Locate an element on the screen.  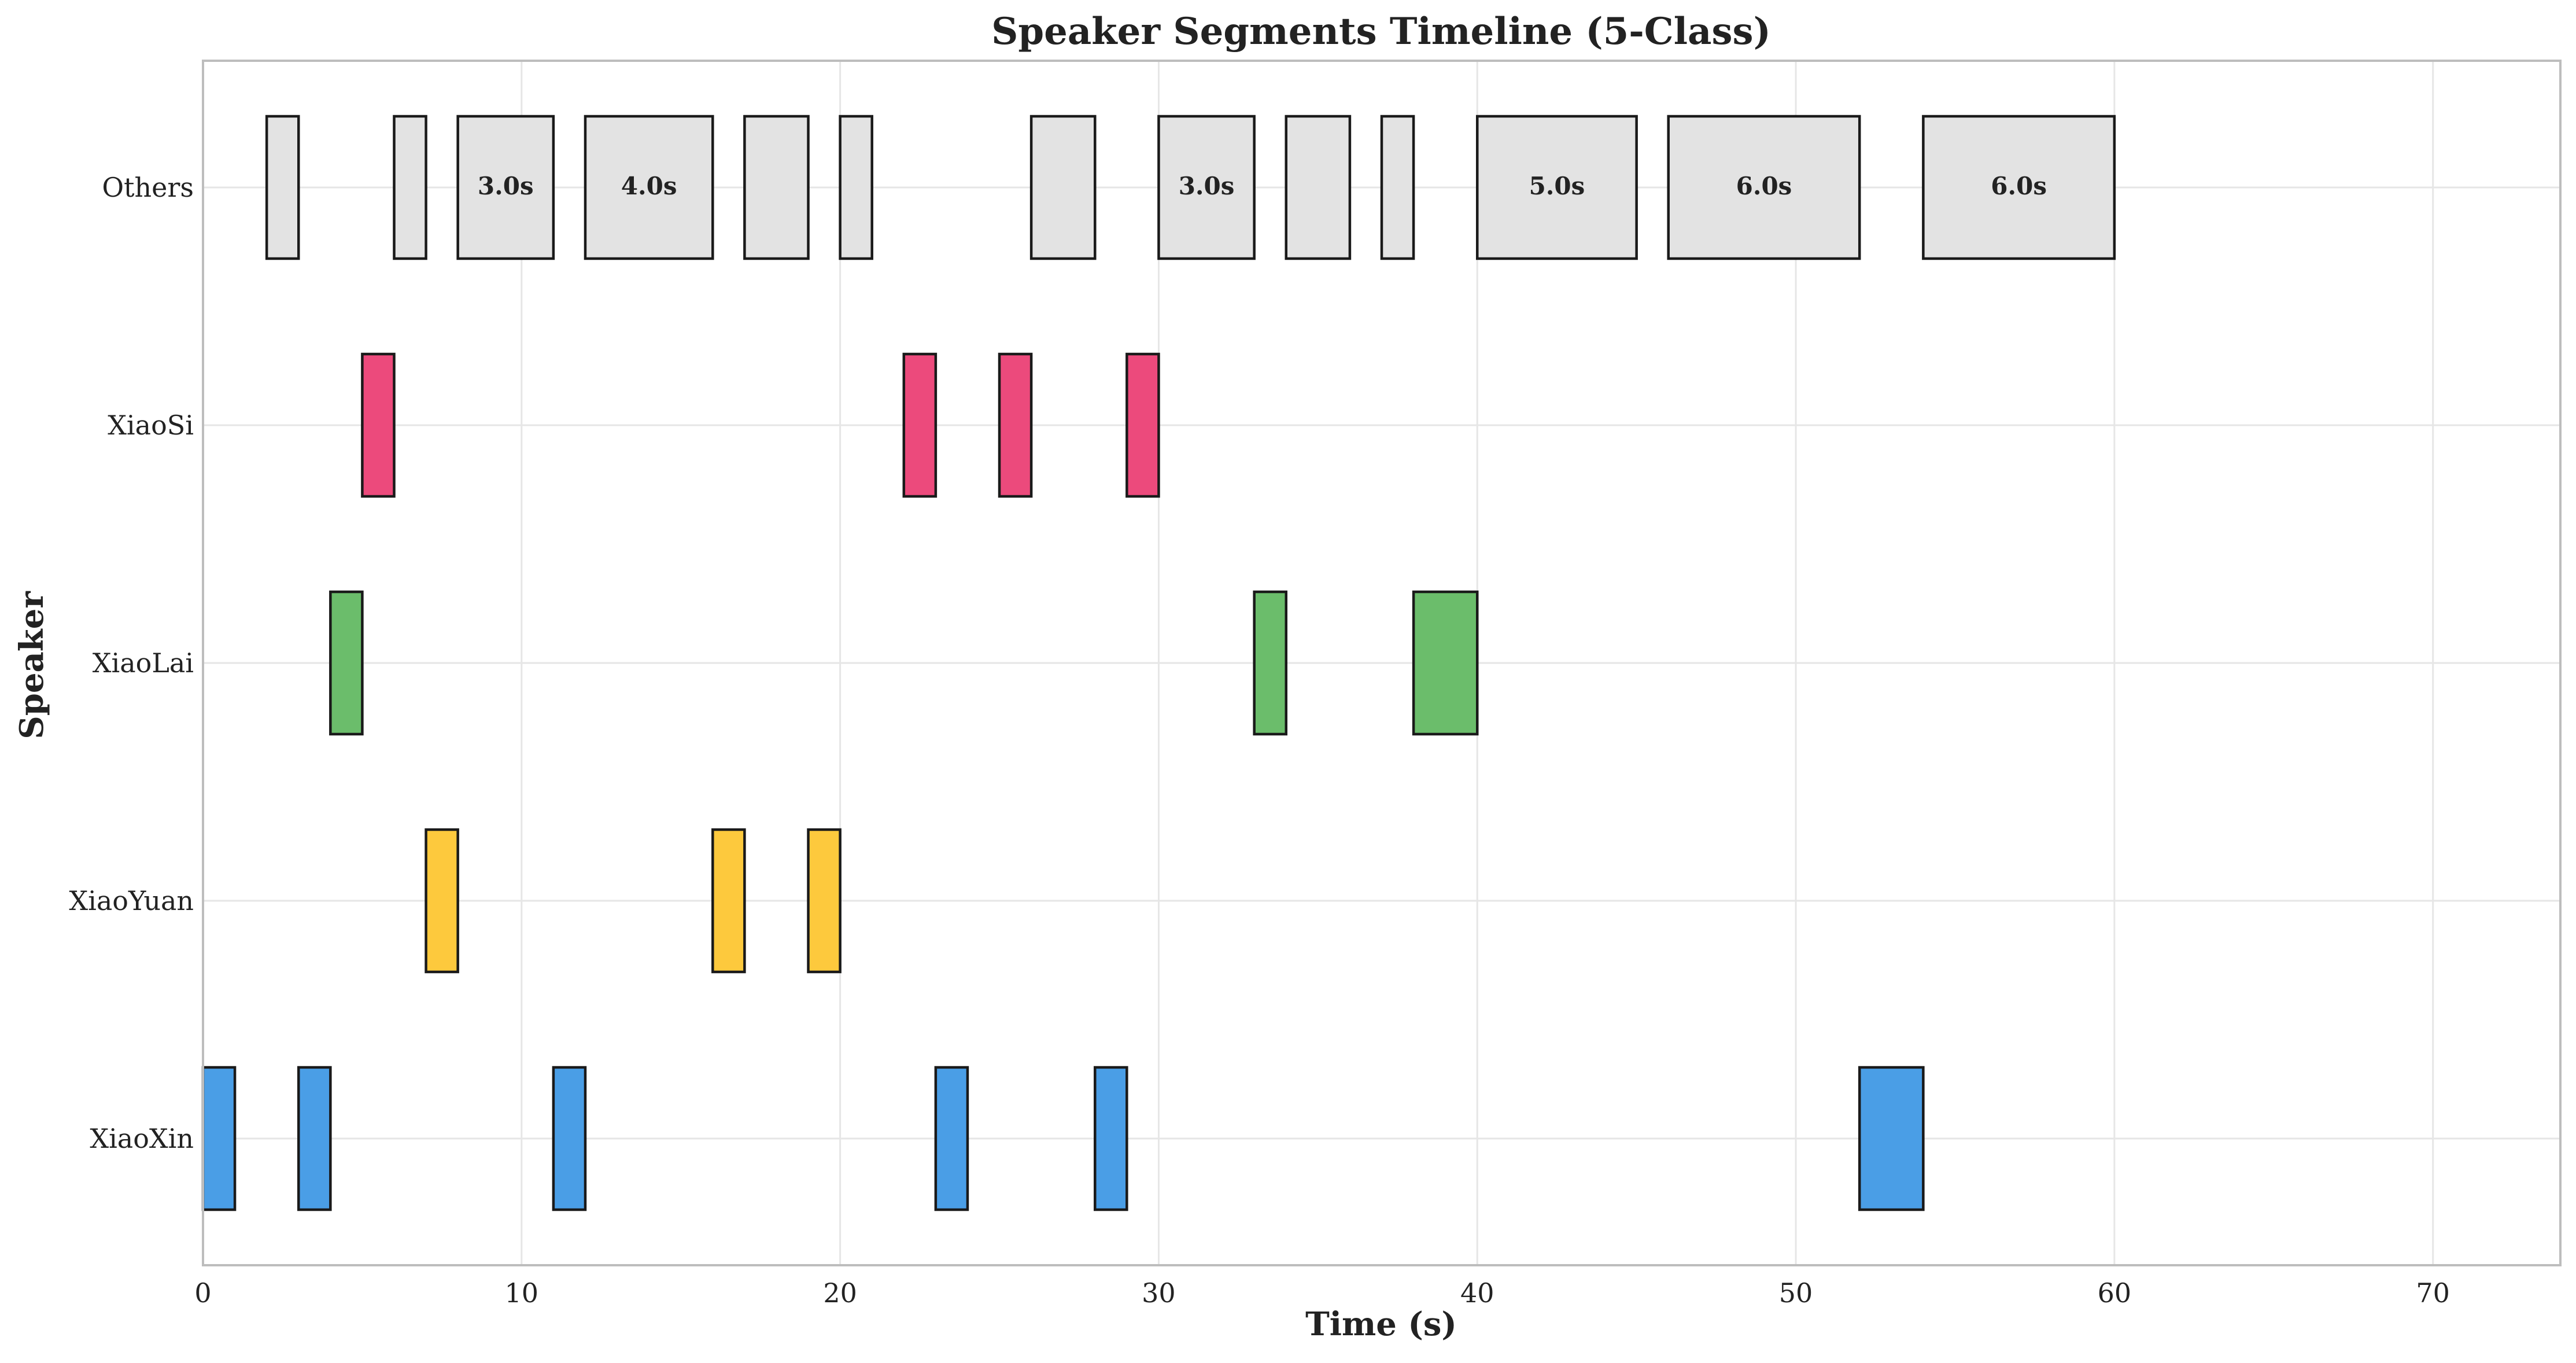
x-tick-label: 50 is located at coordinates (1796, 1293).